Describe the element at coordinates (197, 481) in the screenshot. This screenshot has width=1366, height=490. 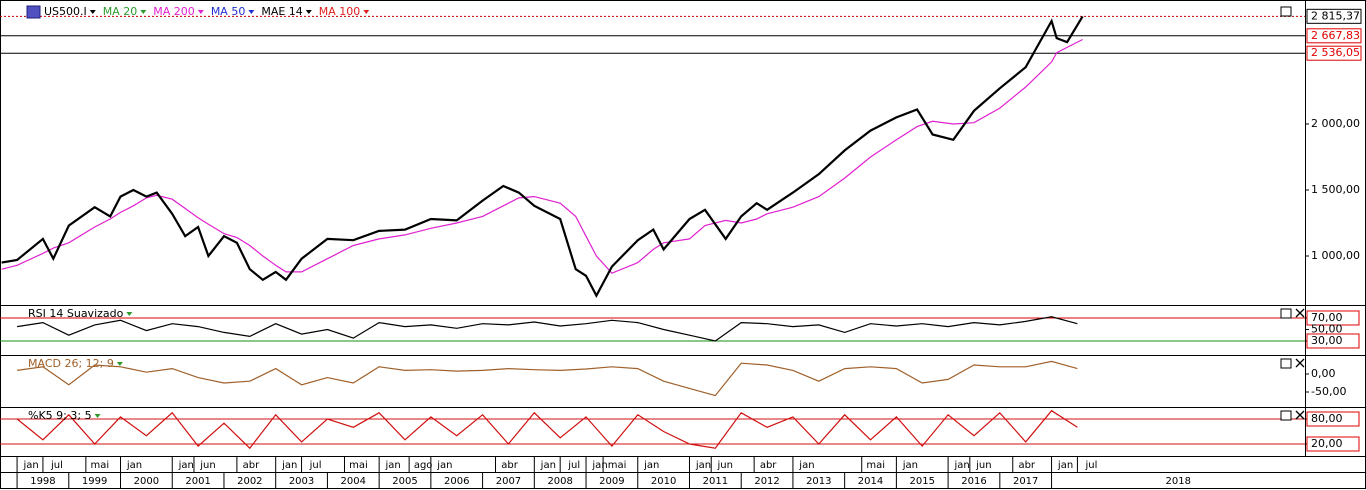
I see `year-label: 2001` at that location.